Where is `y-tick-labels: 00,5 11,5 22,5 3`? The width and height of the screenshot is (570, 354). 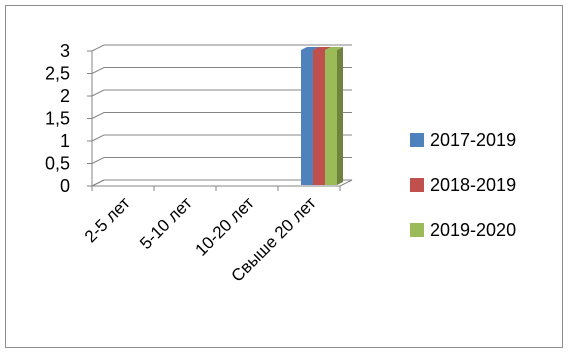 y-tick-labels: 00,5 11,5 22,5 3 is located at coordinates (57, 118).